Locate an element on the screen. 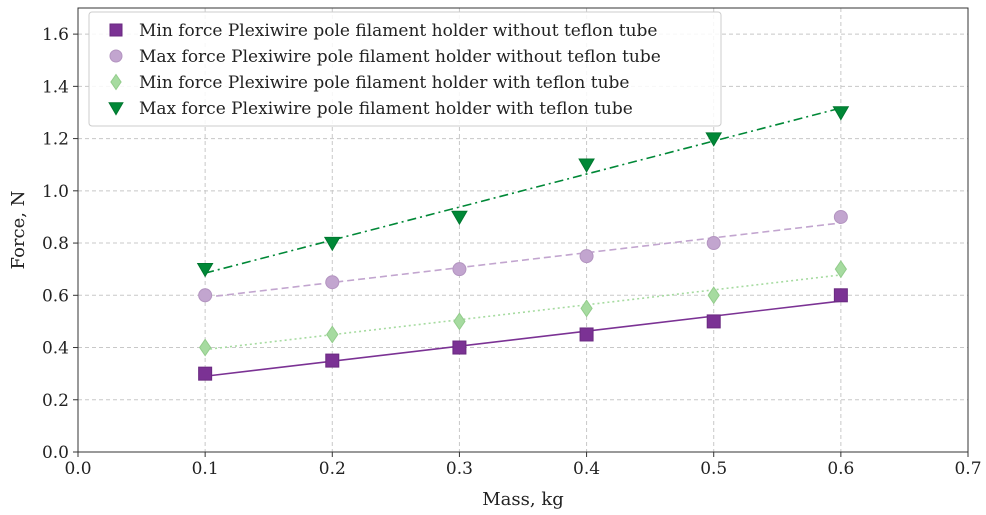 The width and height of the screenshot is (986, 515). x-tick-label: 0.1 is located at coordinates (205, 469).